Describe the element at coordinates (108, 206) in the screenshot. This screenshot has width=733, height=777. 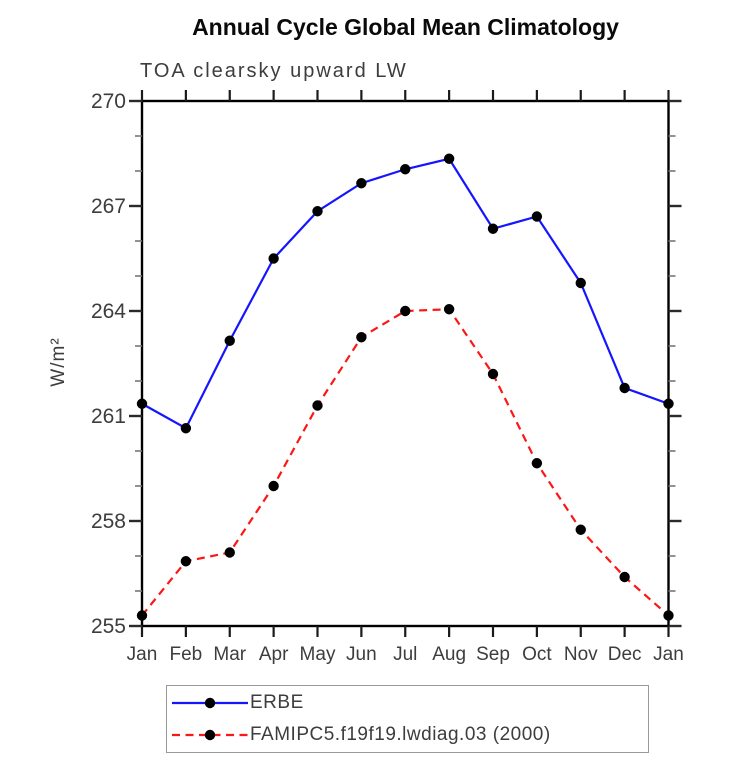
I see `svg-text: 267` at that location.